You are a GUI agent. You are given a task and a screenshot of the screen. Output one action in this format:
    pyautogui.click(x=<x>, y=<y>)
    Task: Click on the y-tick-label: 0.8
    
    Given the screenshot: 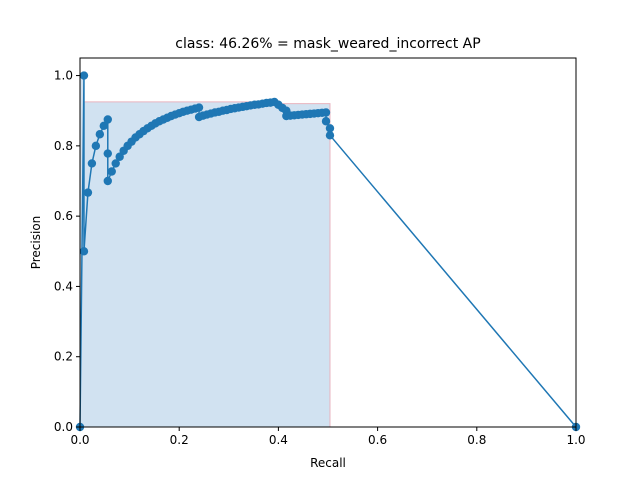 What is the action you would take?
    pyautogui.click(x=63, y=146)
    